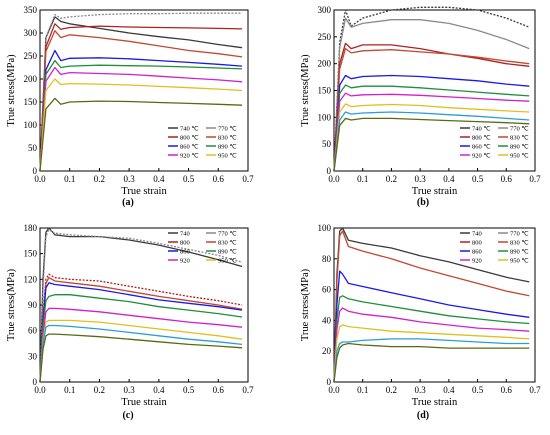  I want to click on legend-entry: 920 ℃, so click(189, 156).